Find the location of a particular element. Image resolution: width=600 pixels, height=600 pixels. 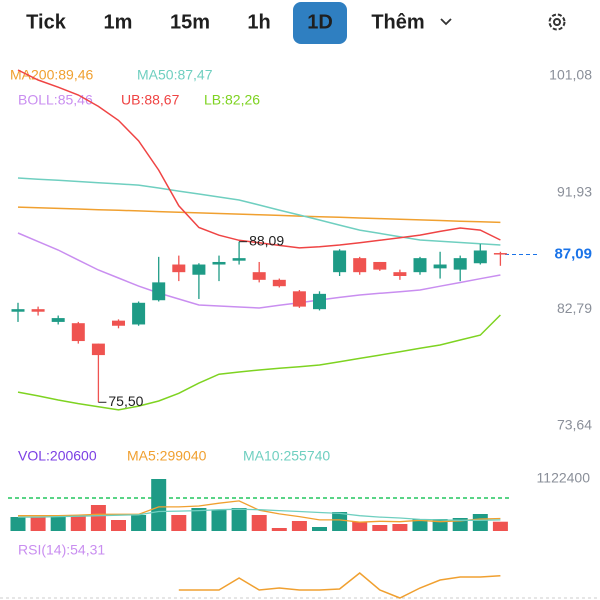

last-price-label: 87,09 is located at coordinates (573, 253).